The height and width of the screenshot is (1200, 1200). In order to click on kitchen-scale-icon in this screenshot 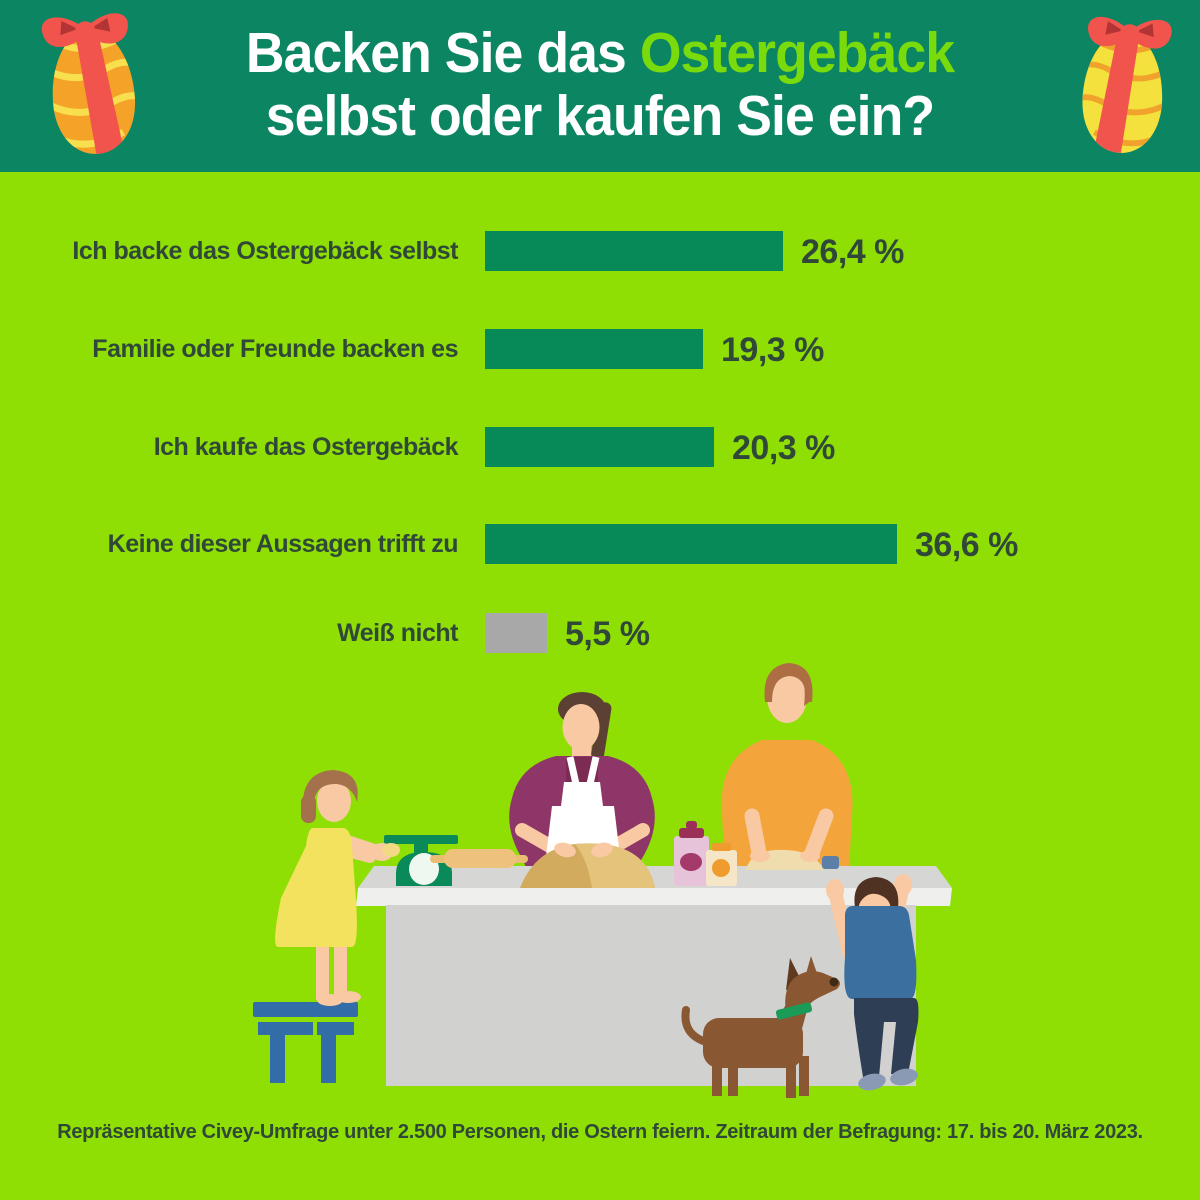, I will do `click(421, 860)`.